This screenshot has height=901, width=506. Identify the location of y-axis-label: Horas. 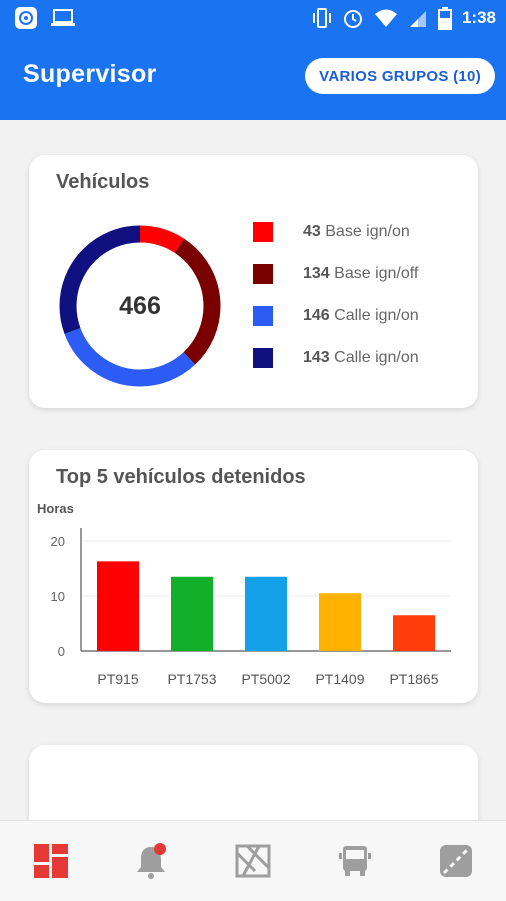
(55, 508).